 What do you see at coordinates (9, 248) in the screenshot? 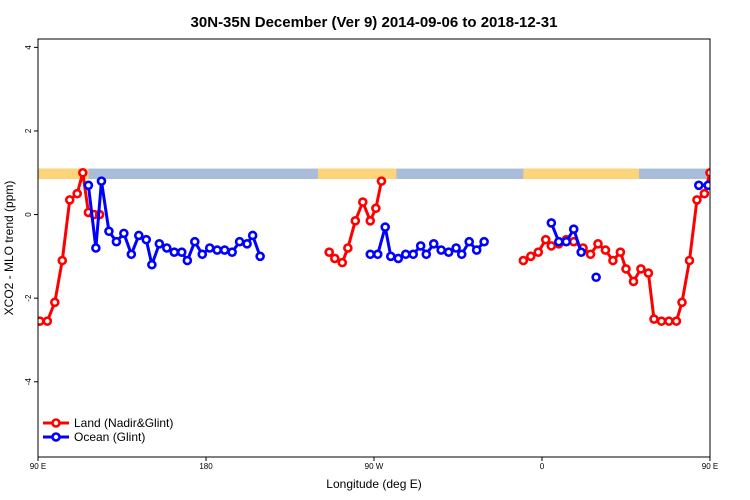
I see `y-axis-label: XCO2 - MLO trend (ppm)` at bounding box center [9, 248].